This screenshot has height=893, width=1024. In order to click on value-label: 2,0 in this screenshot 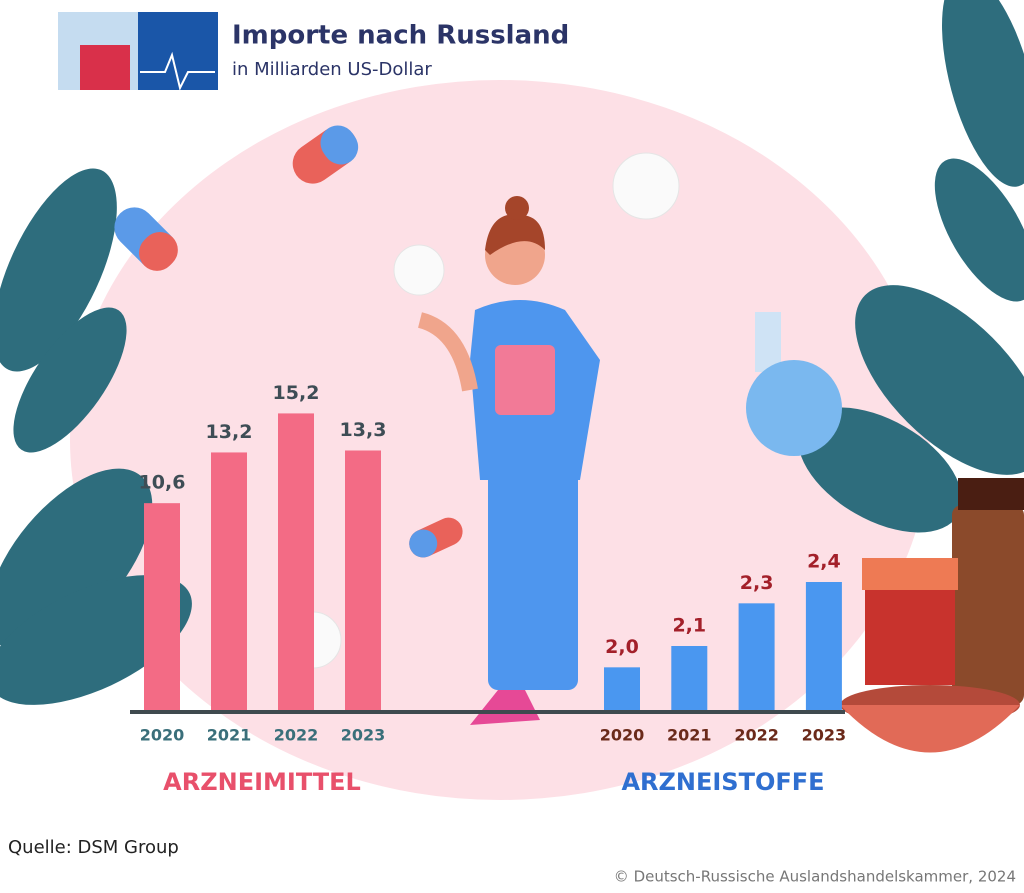, I will do `click(622, 647)`.